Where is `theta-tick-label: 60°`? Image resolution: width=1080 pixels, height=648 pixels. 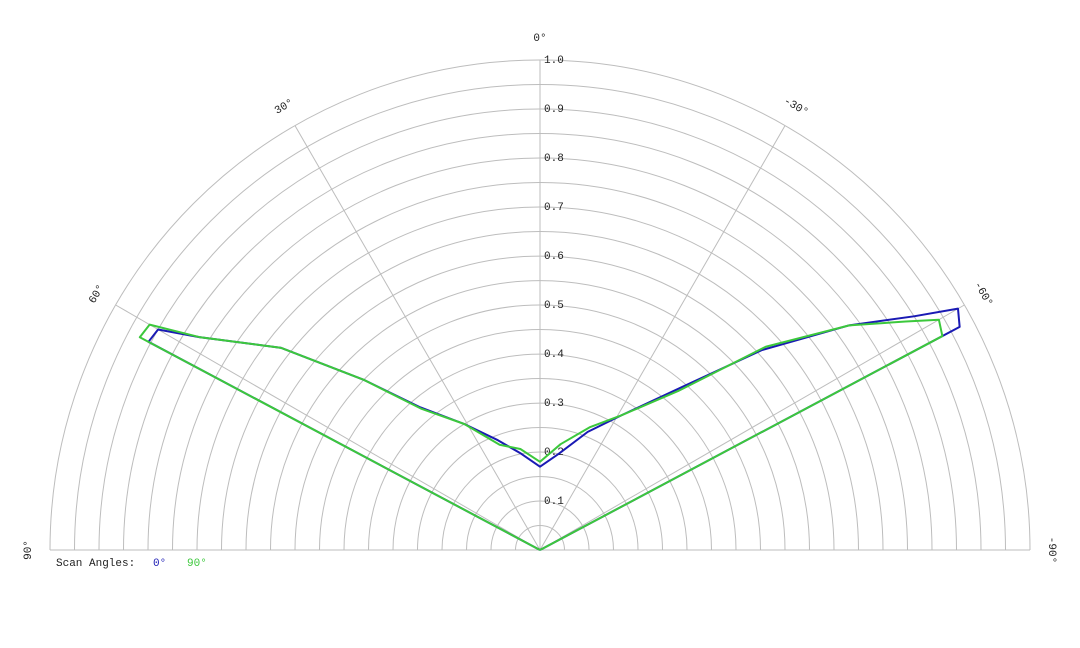 theta-tick-label: 60° is located at coordinates (97, 294).